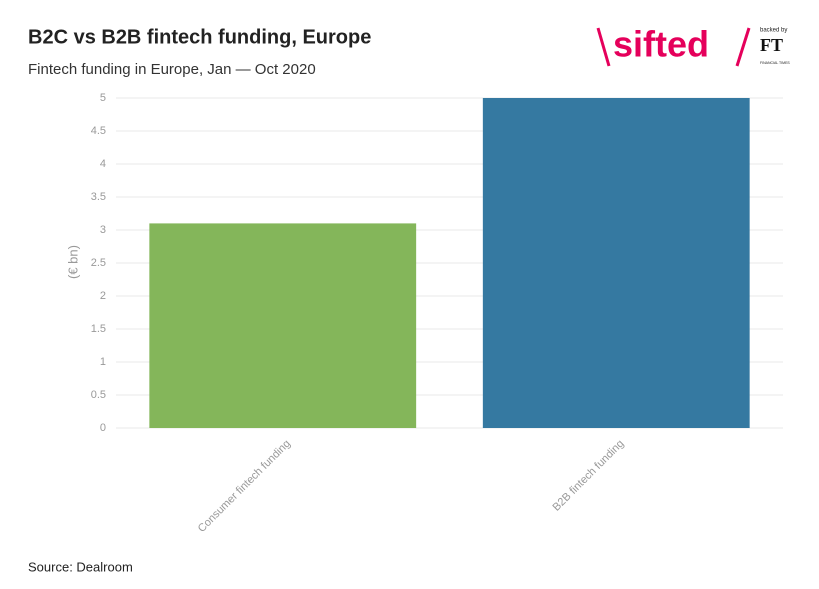 The image size is (819, 589). I want to click on bar, so click(283, 325).